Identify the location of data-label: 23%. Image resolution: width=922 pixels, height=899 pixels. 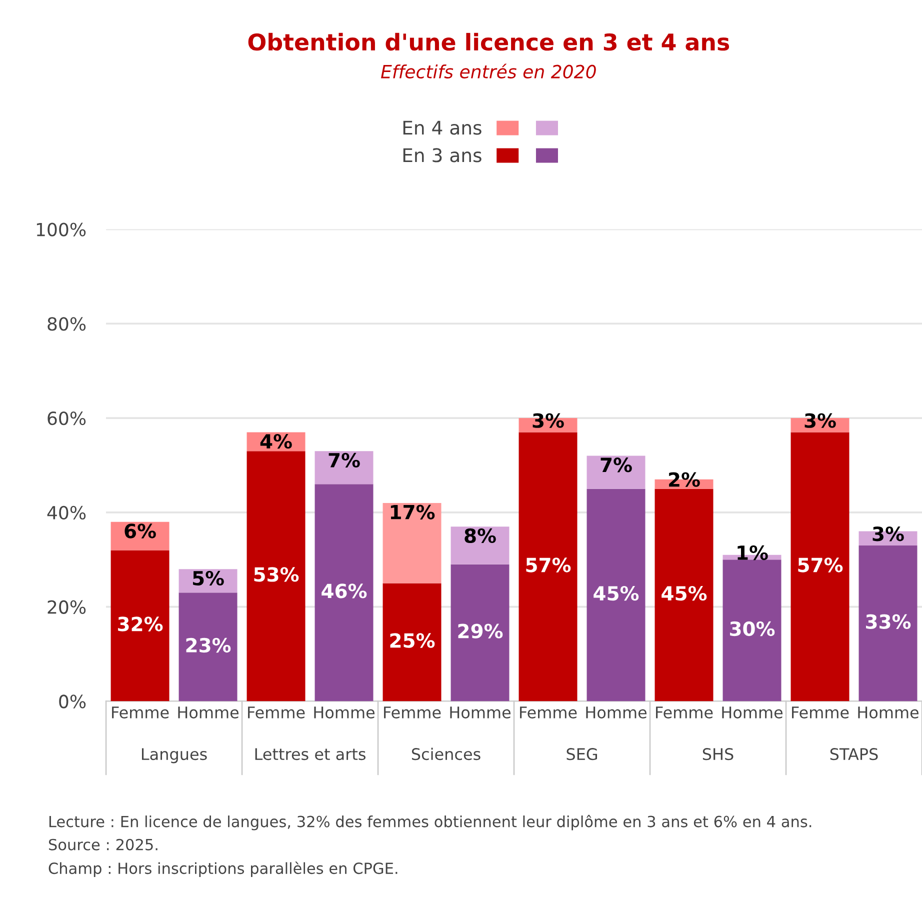
(208, 645).